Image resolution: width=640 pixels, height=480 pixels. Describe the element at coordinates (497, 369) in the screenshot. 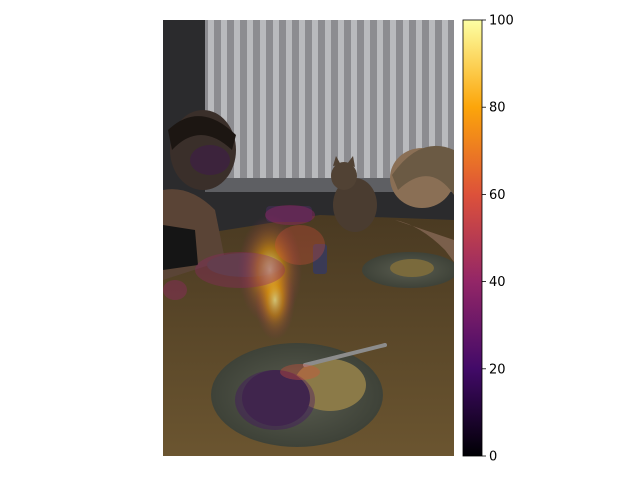

I see `colorbar-tick-label: 20` at that location.